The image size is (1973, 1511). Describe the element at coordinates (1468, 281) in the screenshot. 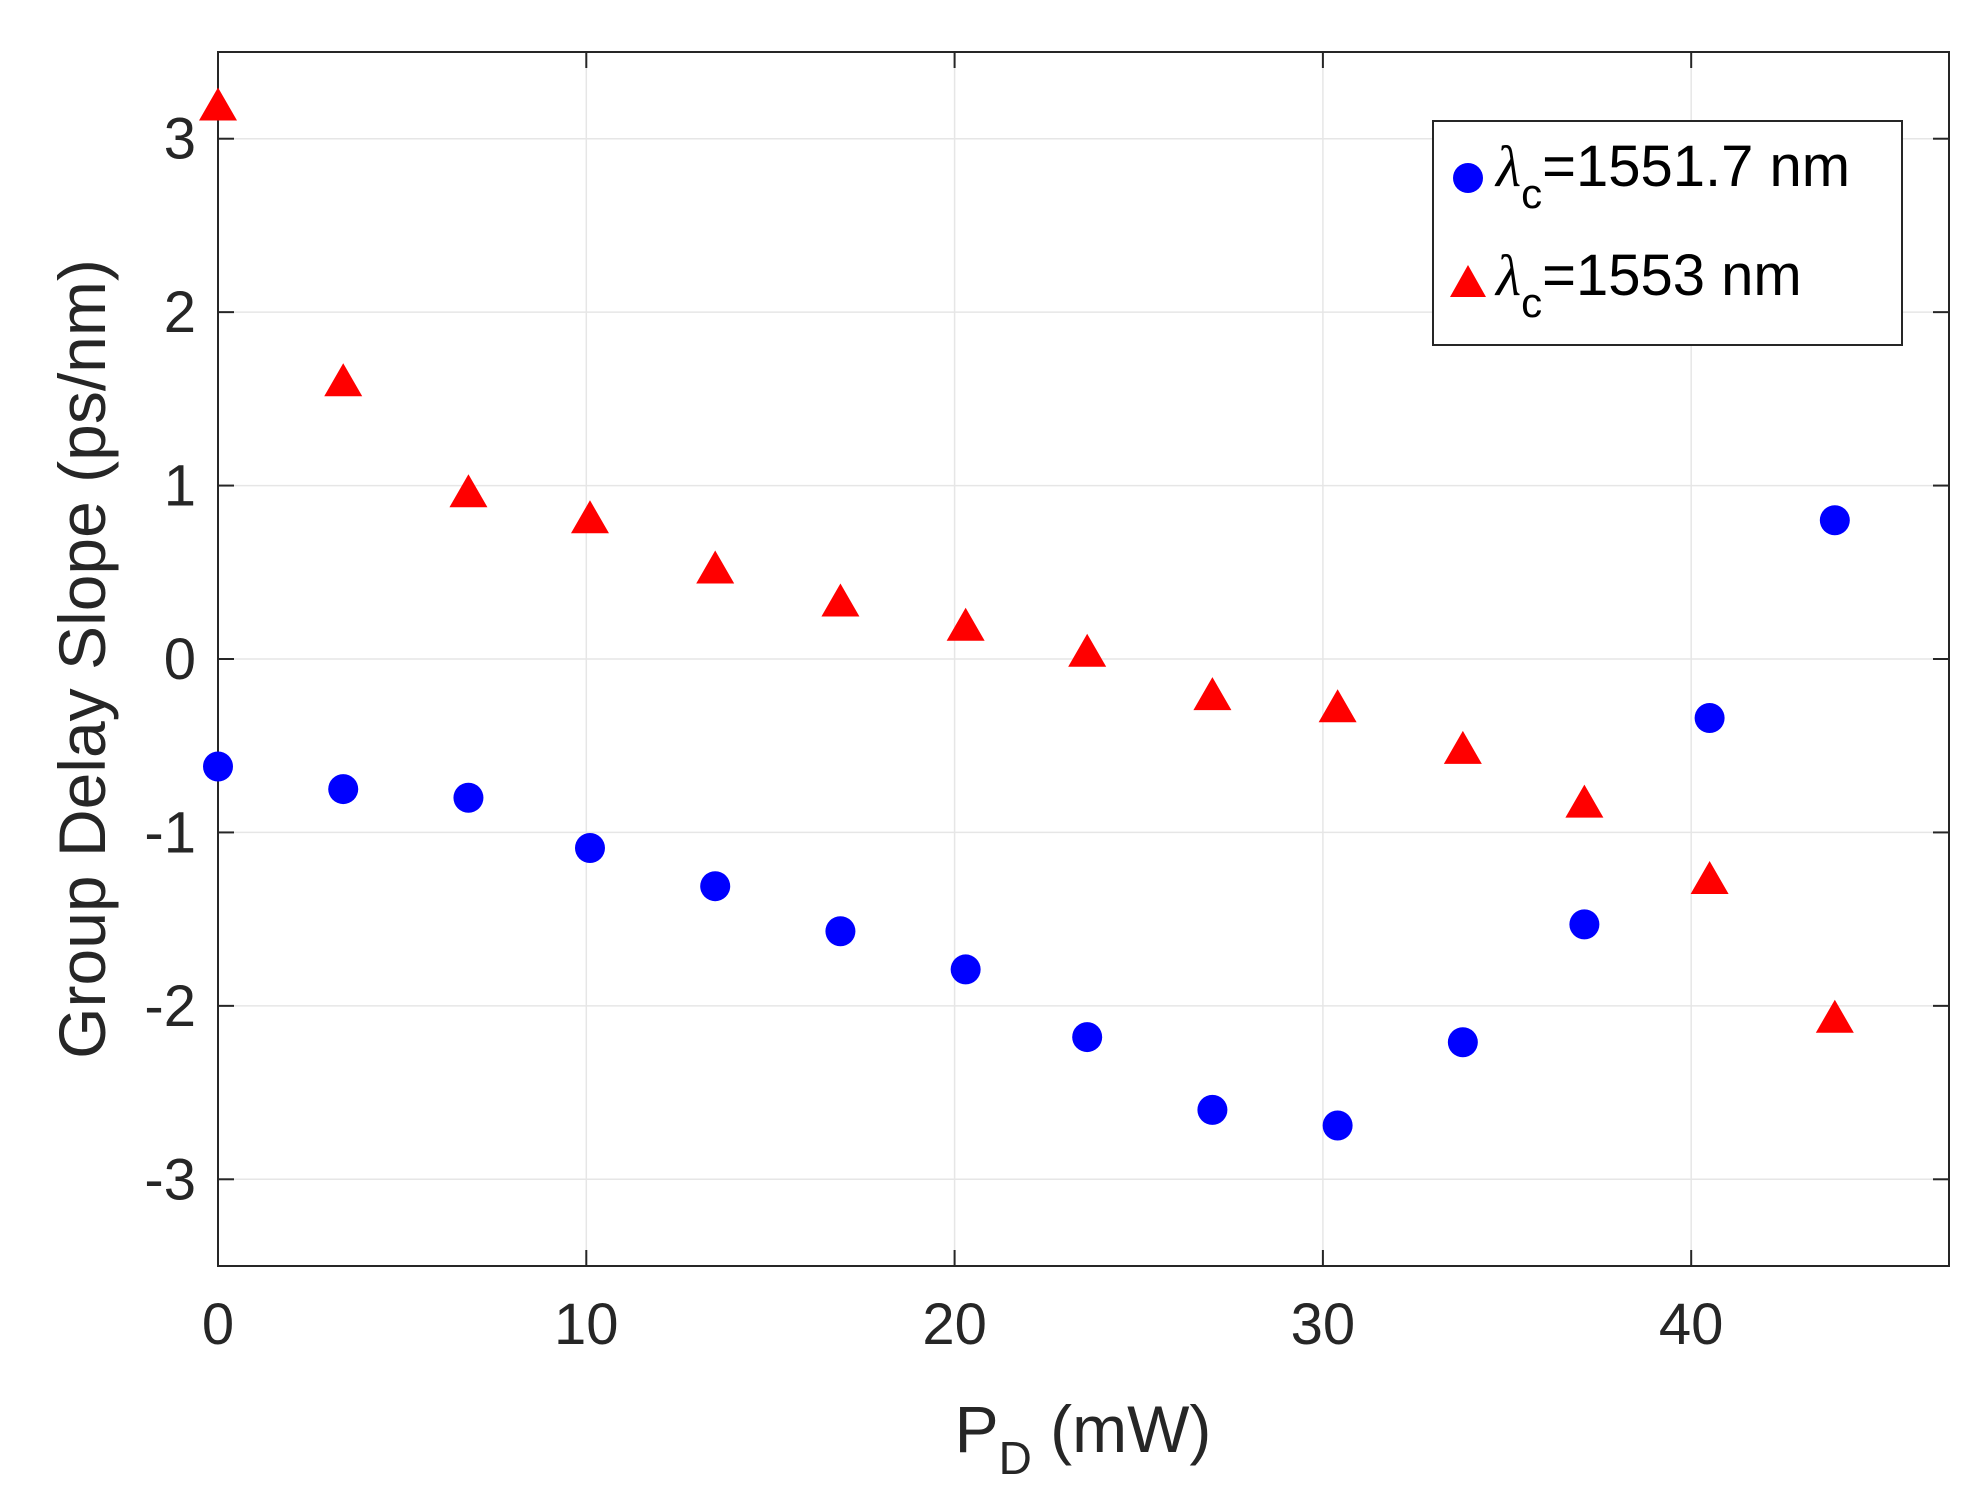

I see `legend-marker-triangle` at that location.